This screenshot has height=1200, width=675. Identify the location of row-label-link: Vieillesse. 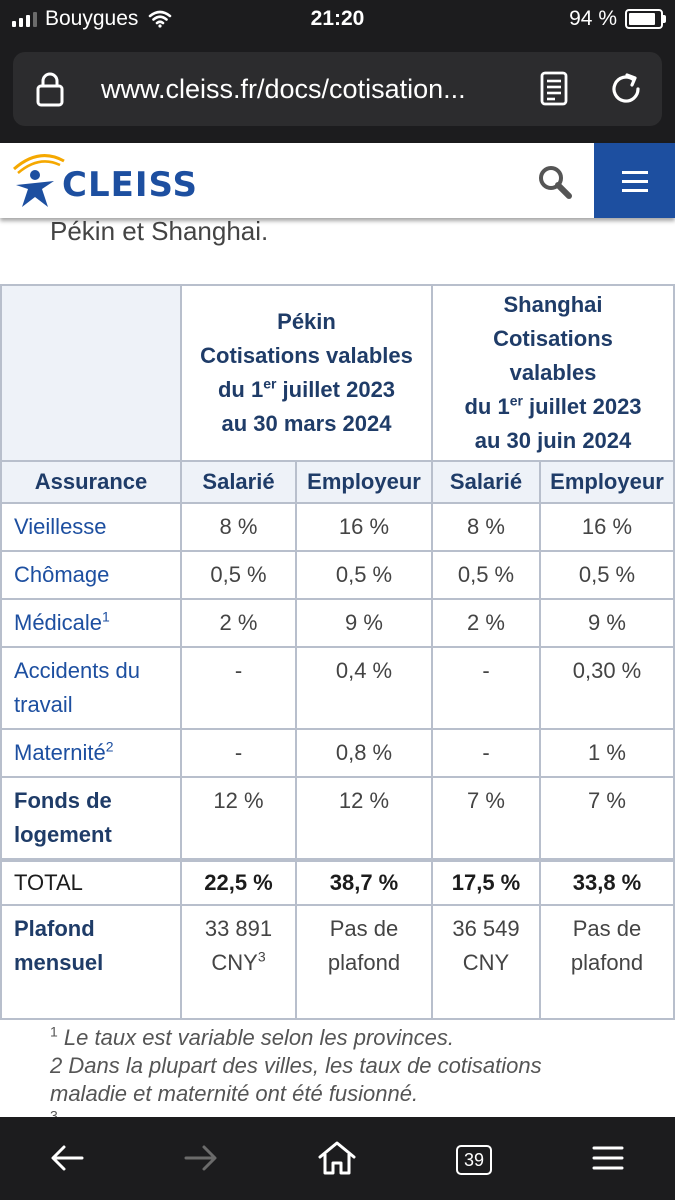
(91, 527).